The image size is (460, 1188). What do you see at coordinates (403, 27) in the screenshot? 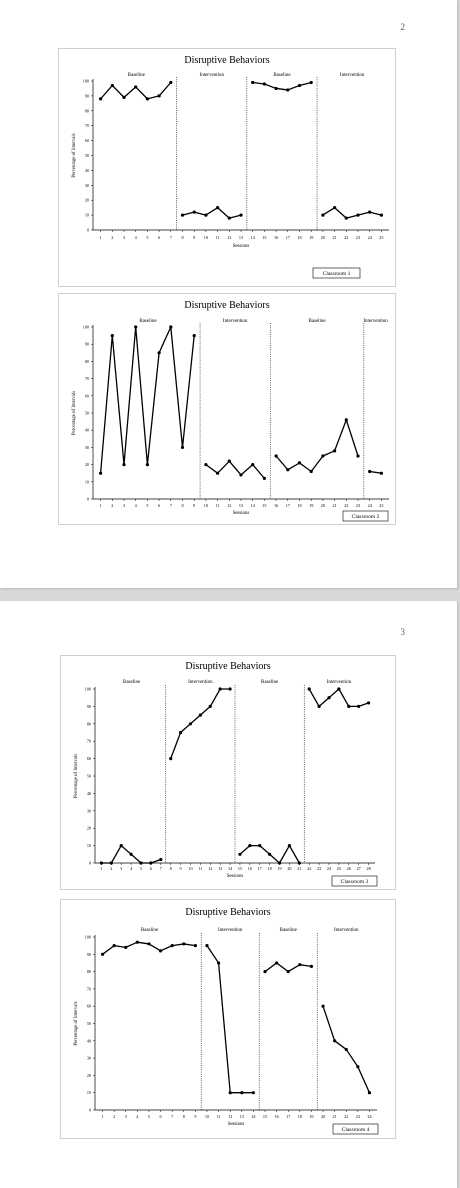
I see `page-number: 2` at bounding box center [403, 27].